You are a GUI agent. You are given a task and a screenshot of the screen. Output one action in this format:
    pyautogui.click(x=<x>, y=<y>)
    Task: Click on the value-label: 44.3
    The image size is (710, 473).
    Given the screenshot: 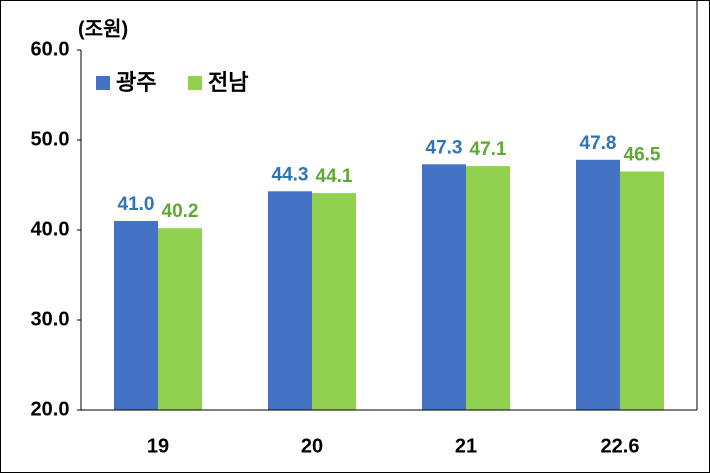 What is the action you would take?
    pyautogui.click(x=290, y=174)
    